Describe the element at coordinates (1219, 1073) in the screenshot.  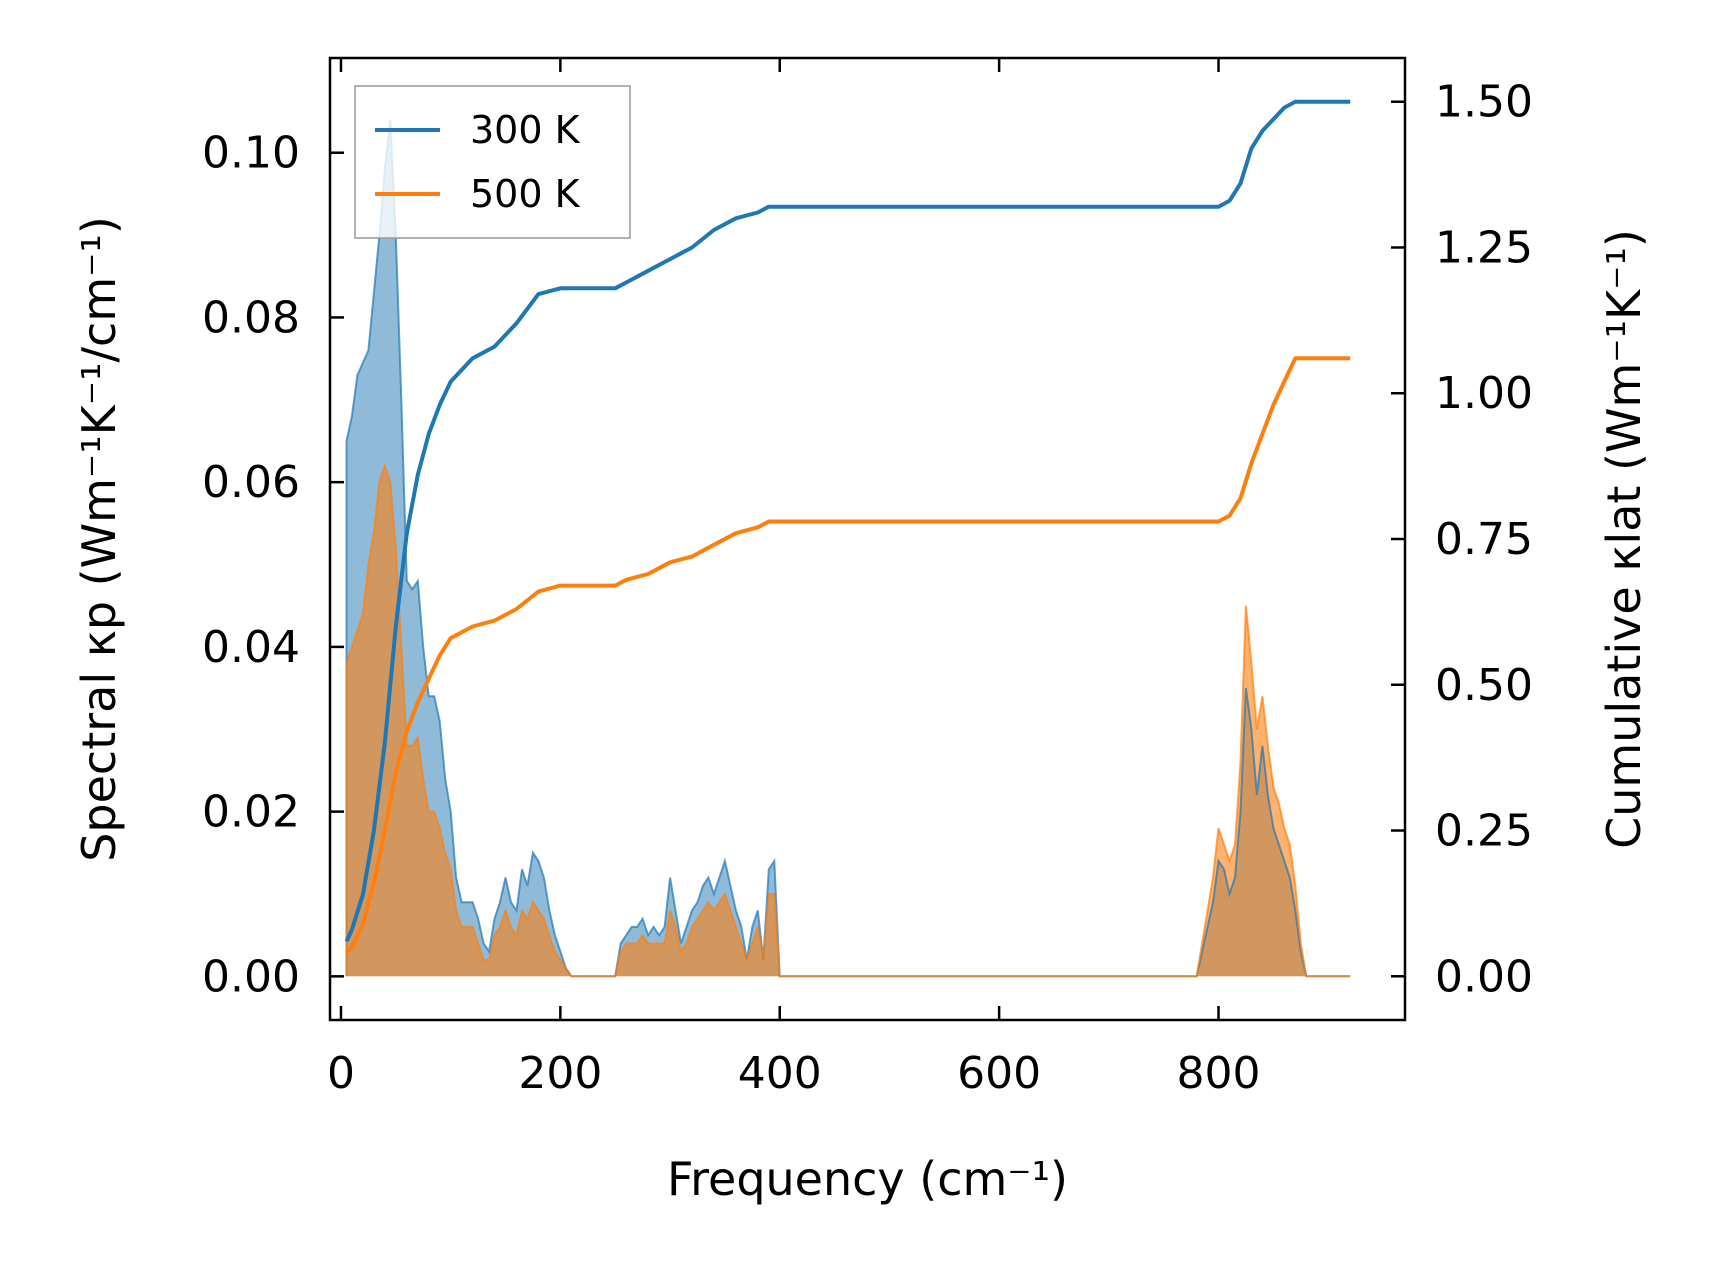
I see `x-tick-label: 800` at that location.